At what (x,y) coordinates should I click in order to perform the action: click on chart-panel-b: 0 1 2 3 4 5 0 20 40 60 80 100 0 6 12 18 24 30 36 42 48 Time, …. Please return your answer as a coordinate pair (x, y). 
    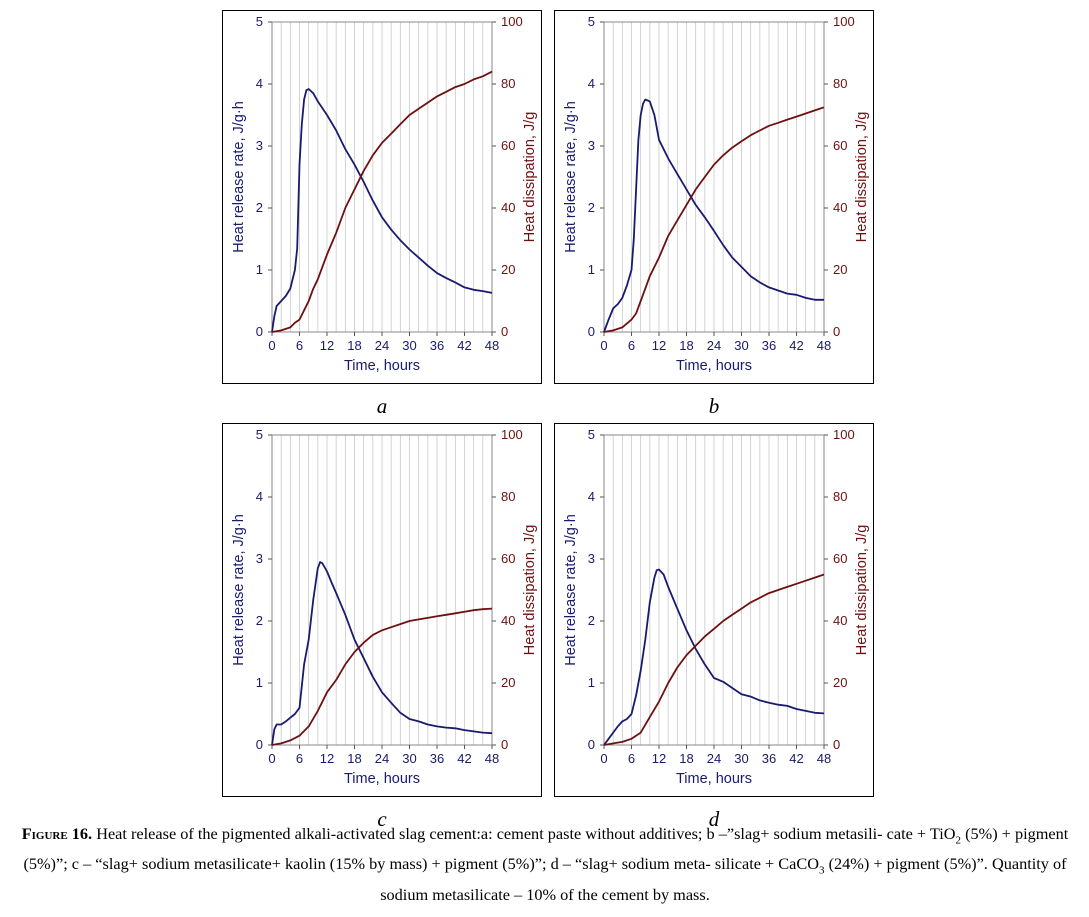
    Looking at the image, I should click on (714, 214).